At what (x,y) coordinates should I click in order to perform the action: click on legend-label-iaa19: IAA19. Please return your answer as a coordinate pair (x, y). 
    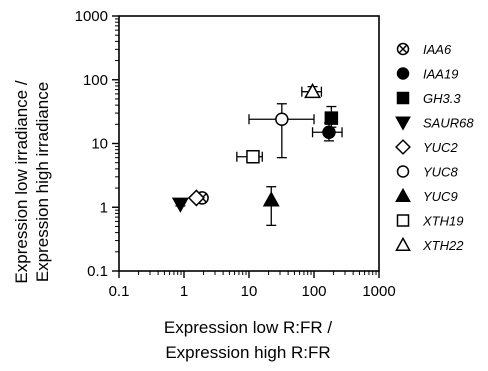
    Looking at the image, I should click on (440, 74).